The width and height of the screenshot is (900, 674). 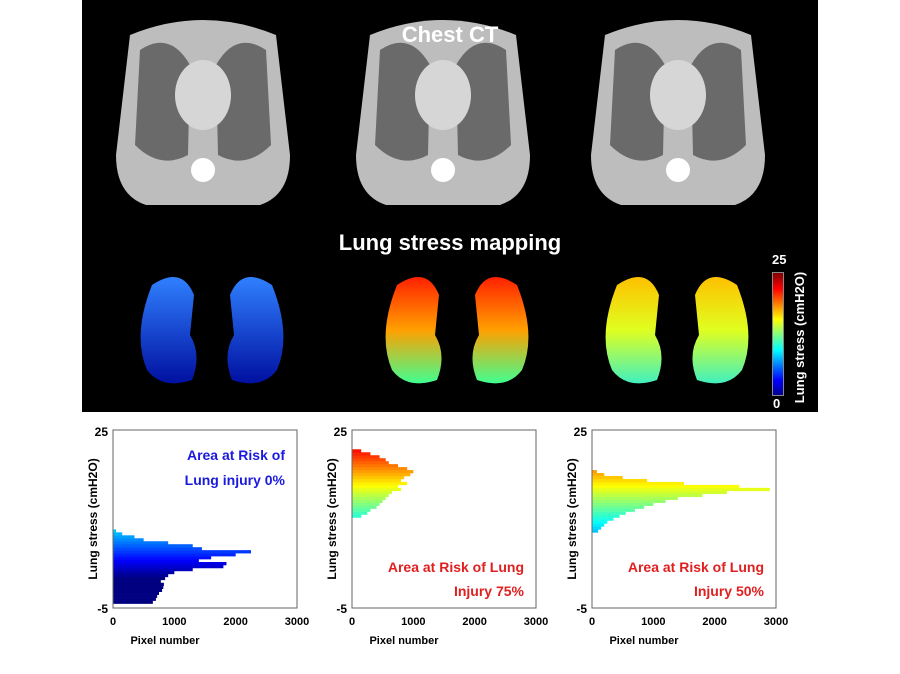 What do you see at coordinates (779, 259) in the screenshot?
I see `colorbar-max: 25` at bounding box center [779, 259].